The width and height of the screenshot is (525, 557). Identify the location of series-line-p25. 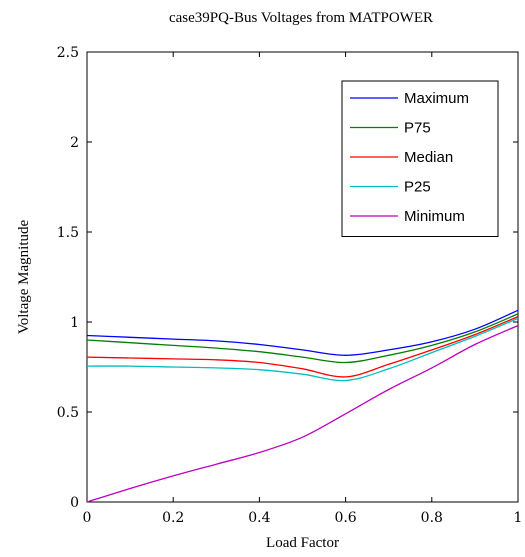
(302, 349).